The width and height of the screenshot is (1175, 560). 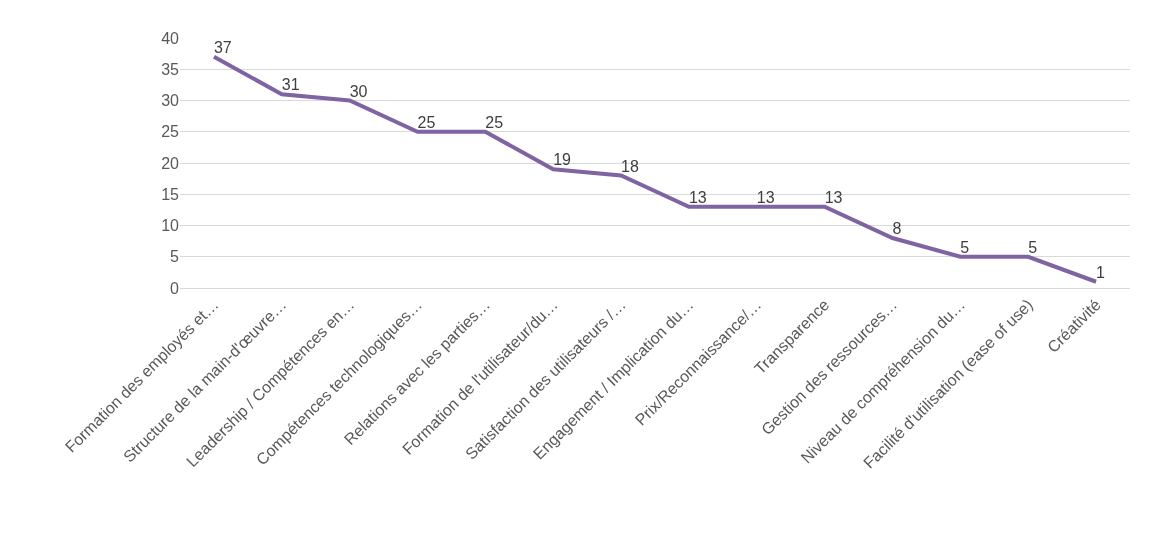 I want to click on y-tick-label: 10, so click(x=170, y=226).